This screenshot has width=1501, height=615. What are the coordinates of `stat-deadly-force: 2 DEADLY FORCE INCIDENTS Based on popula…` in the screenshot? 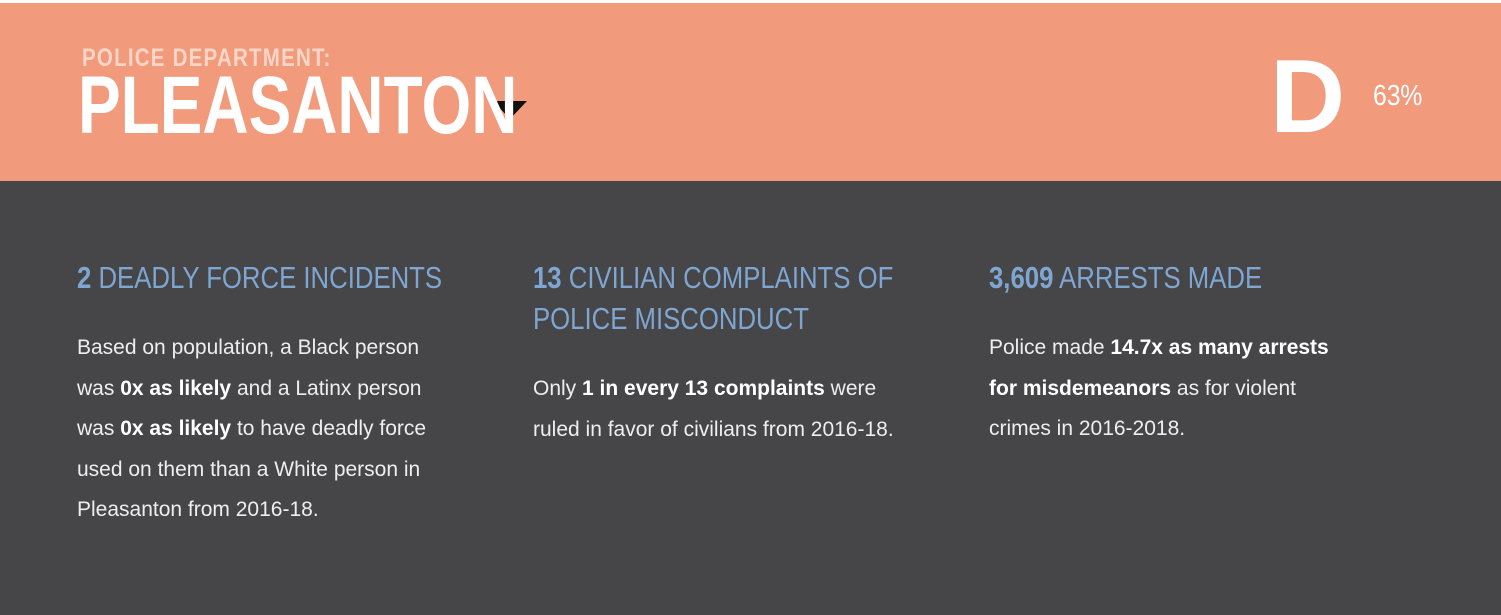 It's located at (267, 394).